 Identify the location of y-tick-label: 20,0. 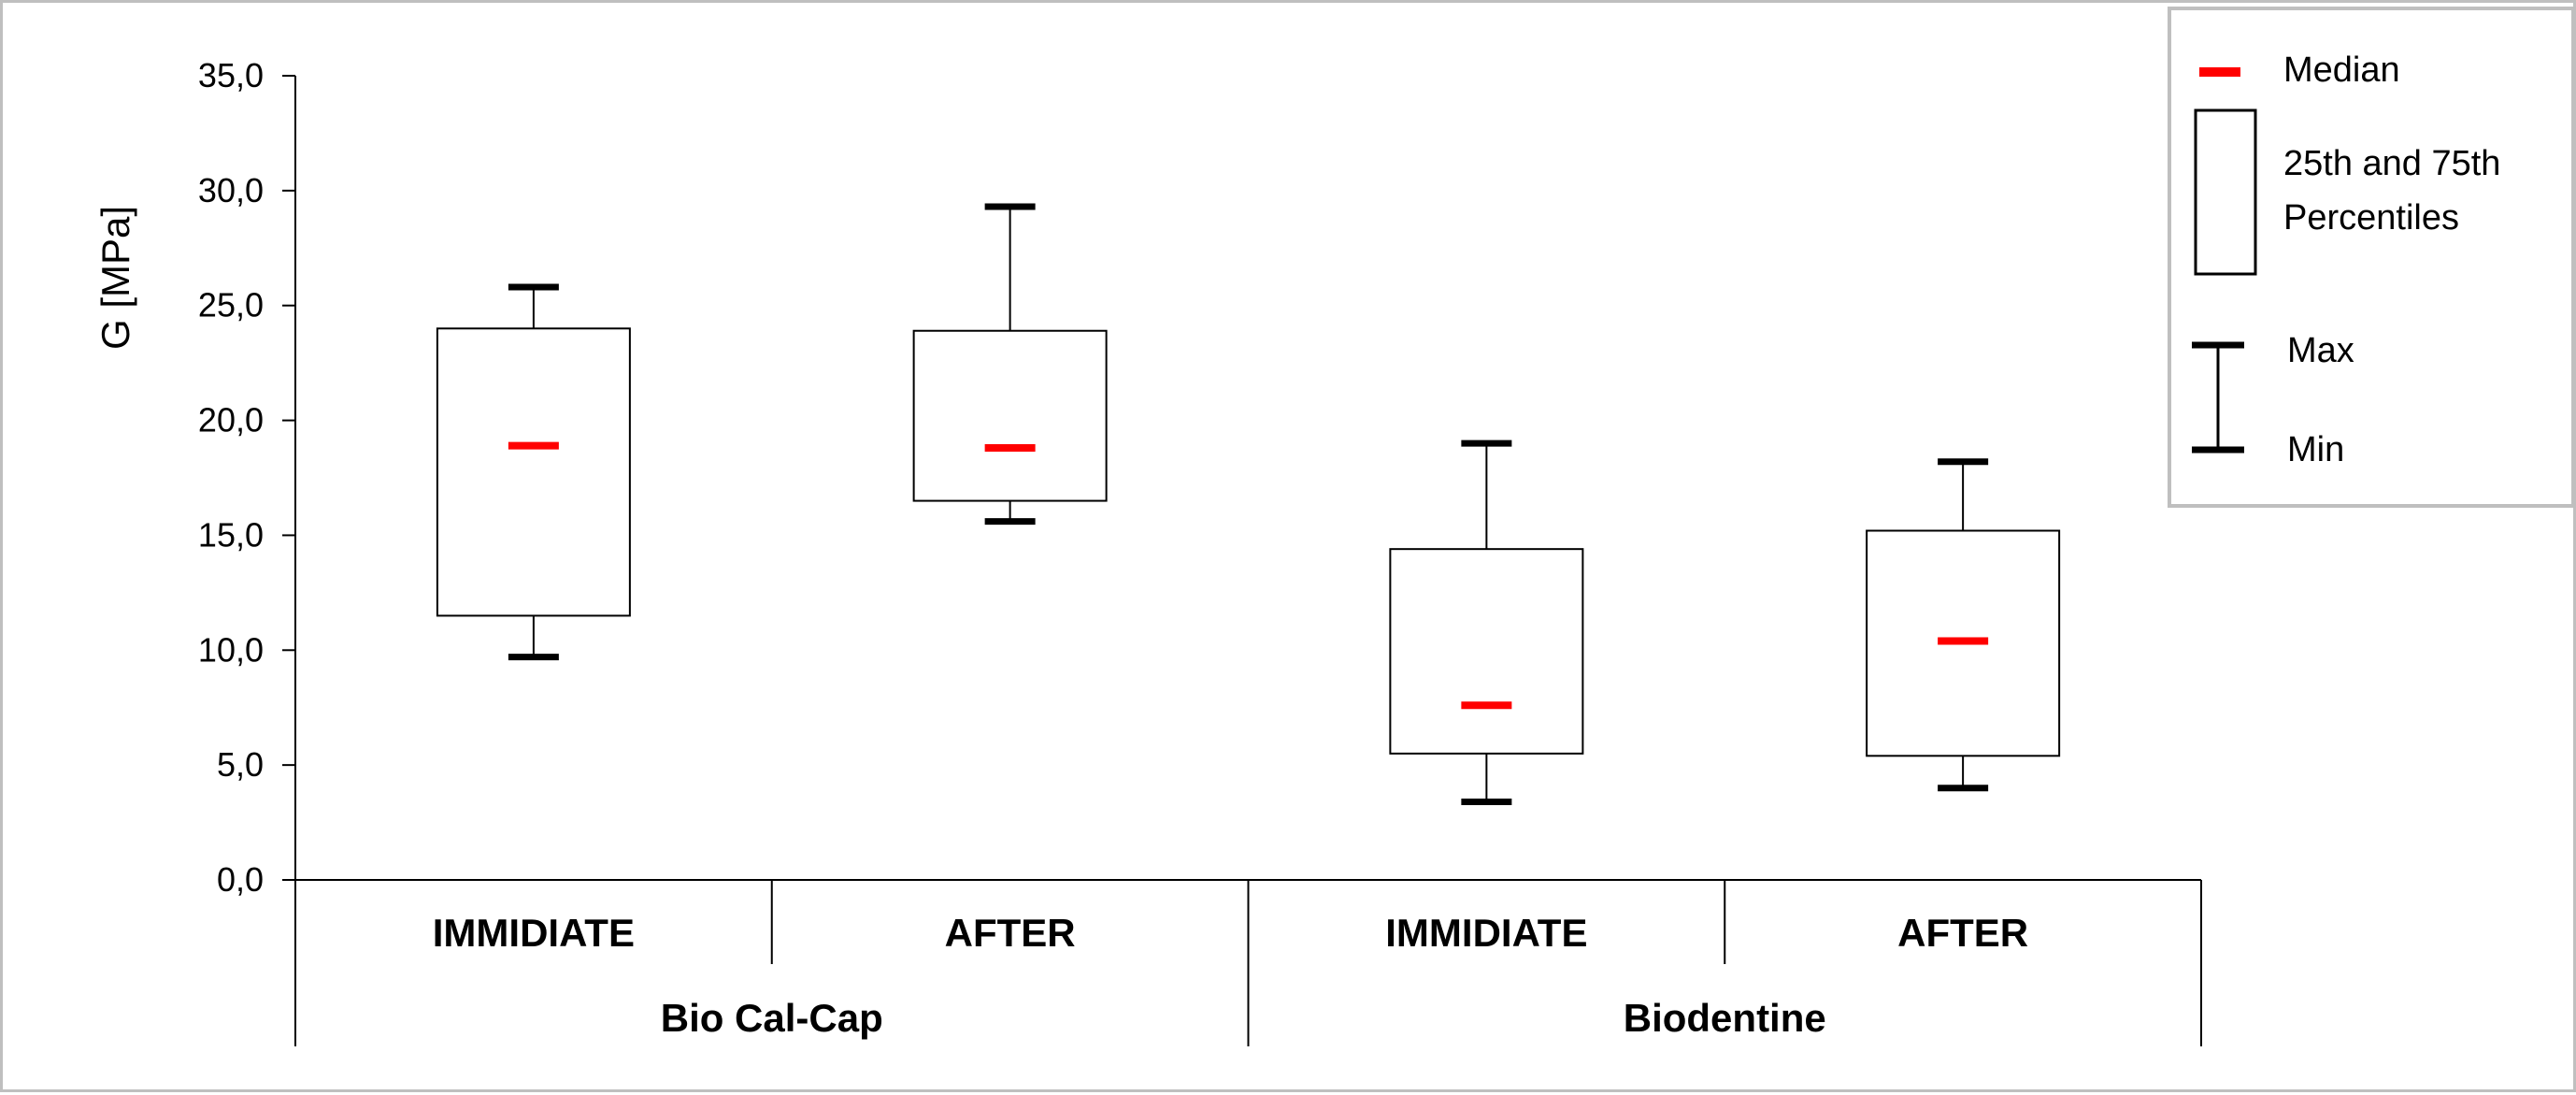
(231, 420).